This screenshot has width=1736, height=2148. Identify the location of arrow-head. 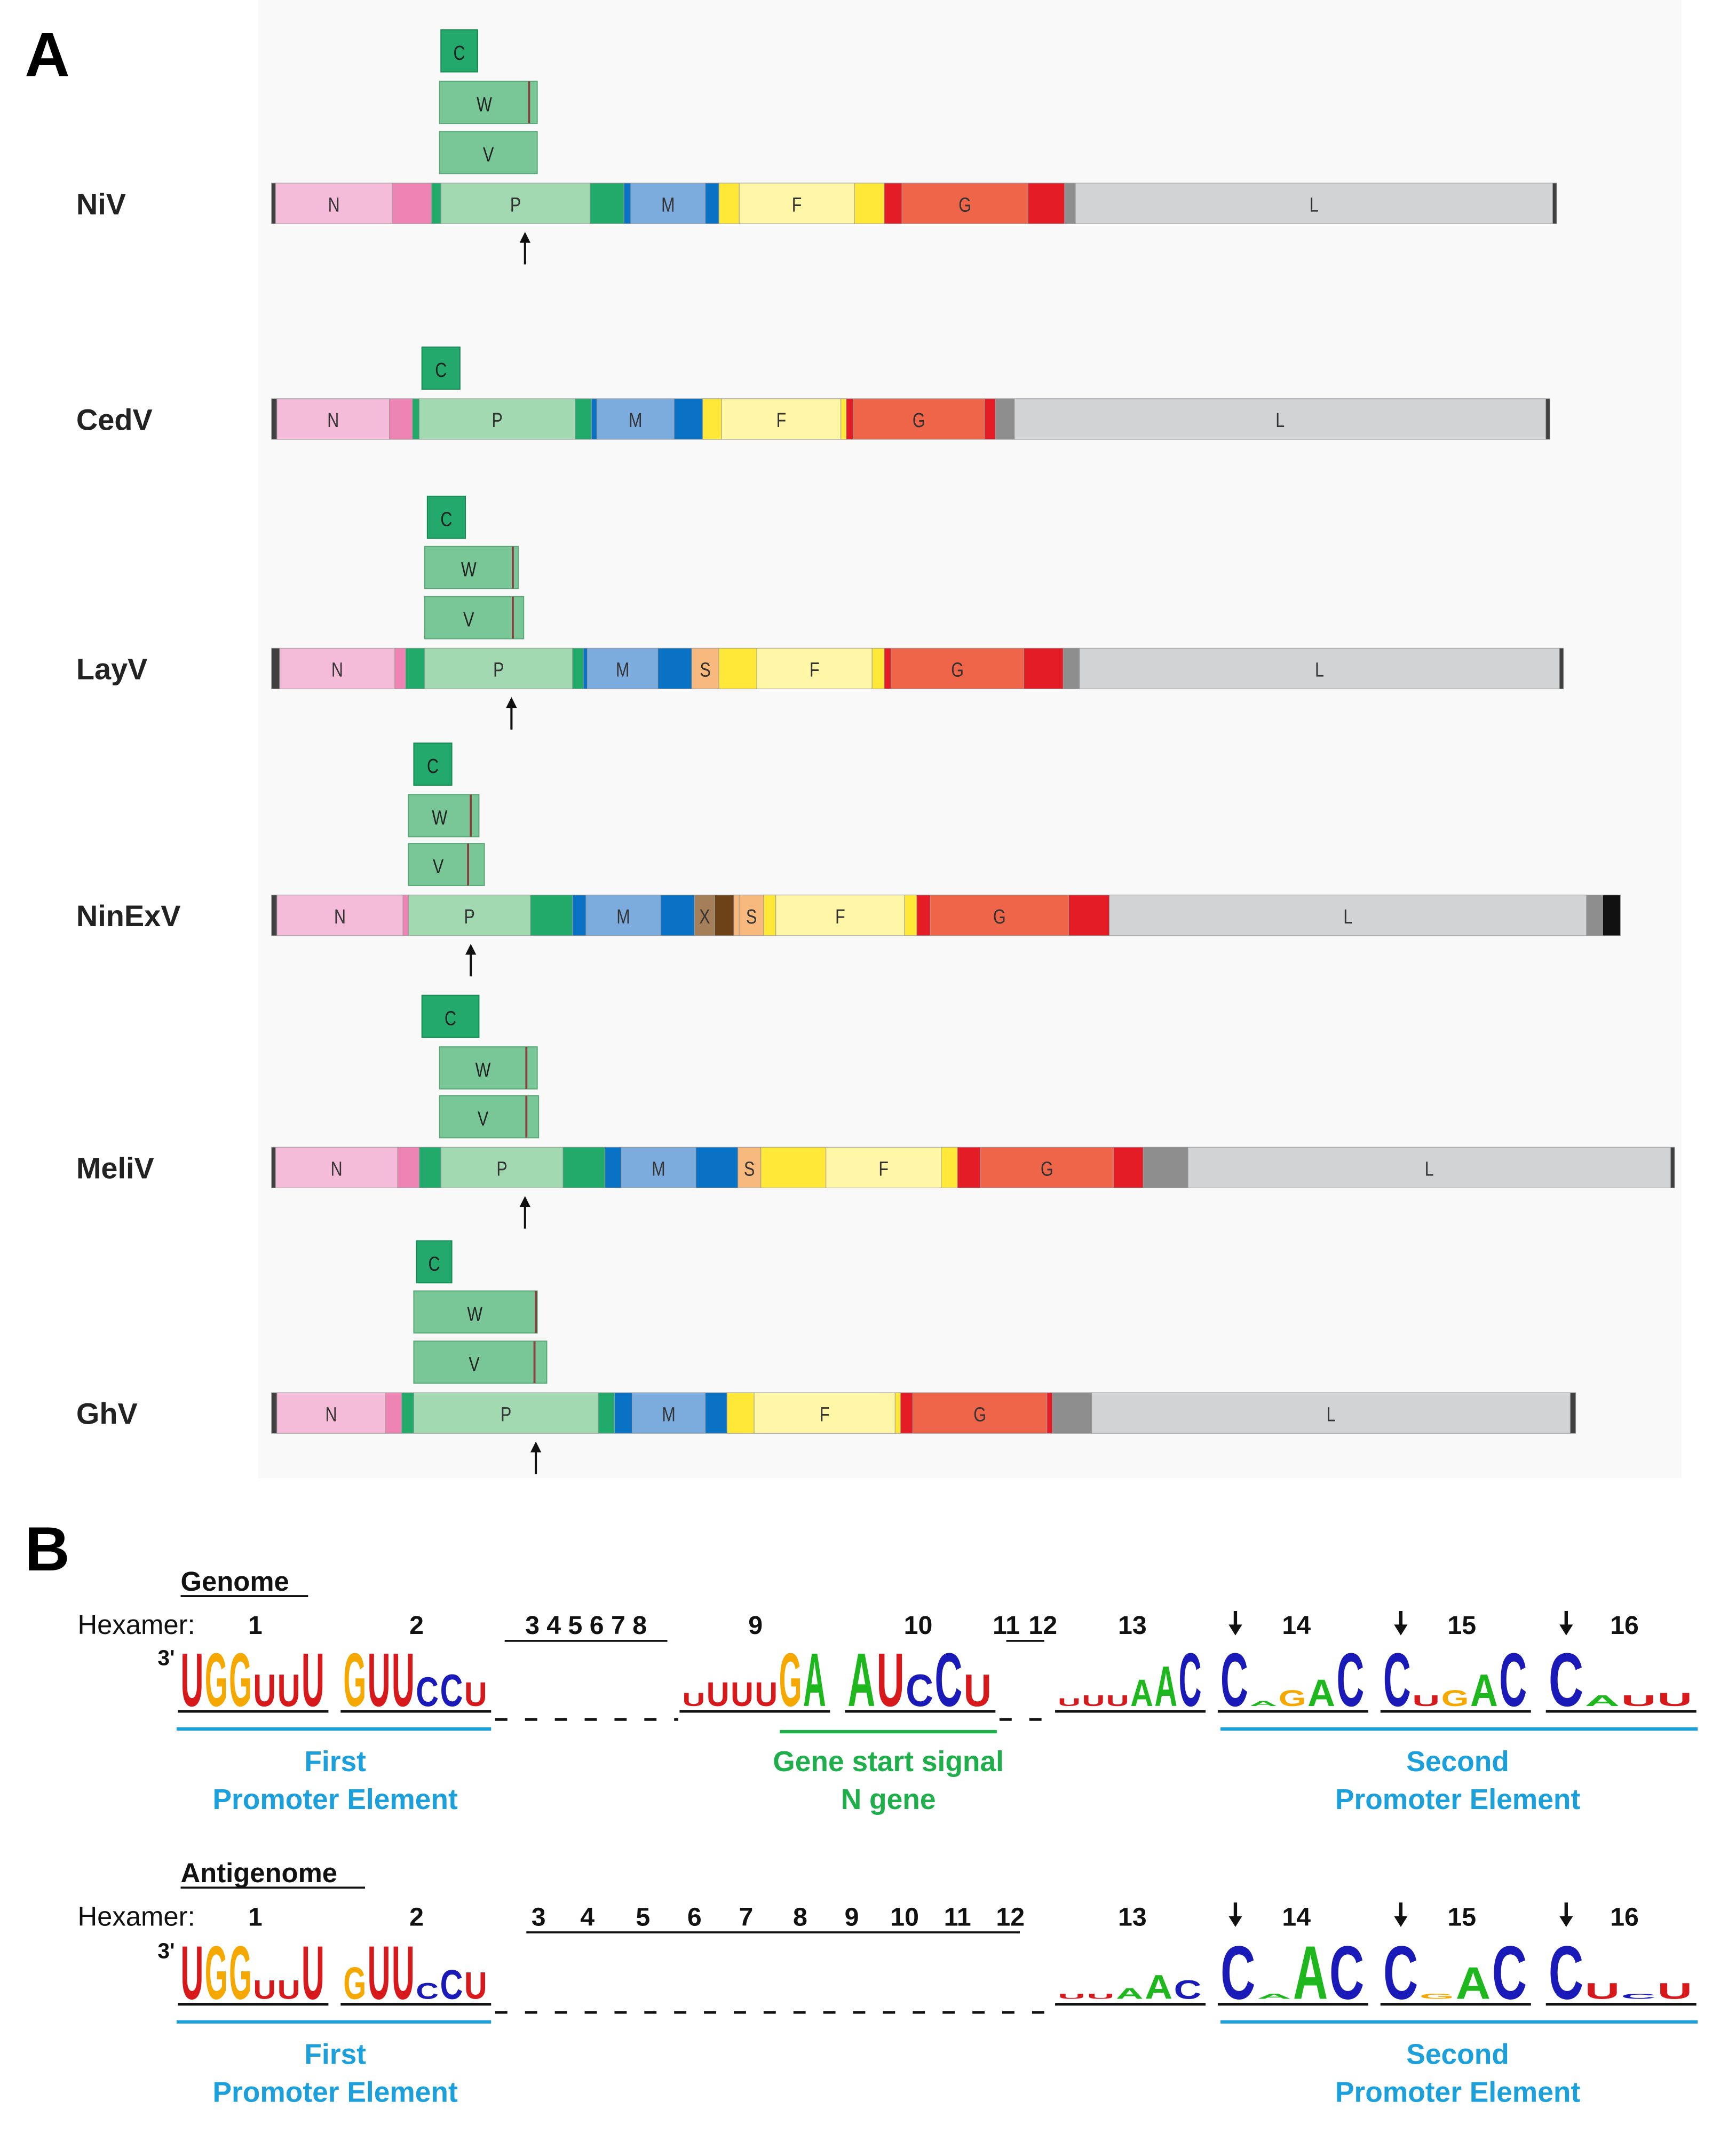
(1566, 1630).